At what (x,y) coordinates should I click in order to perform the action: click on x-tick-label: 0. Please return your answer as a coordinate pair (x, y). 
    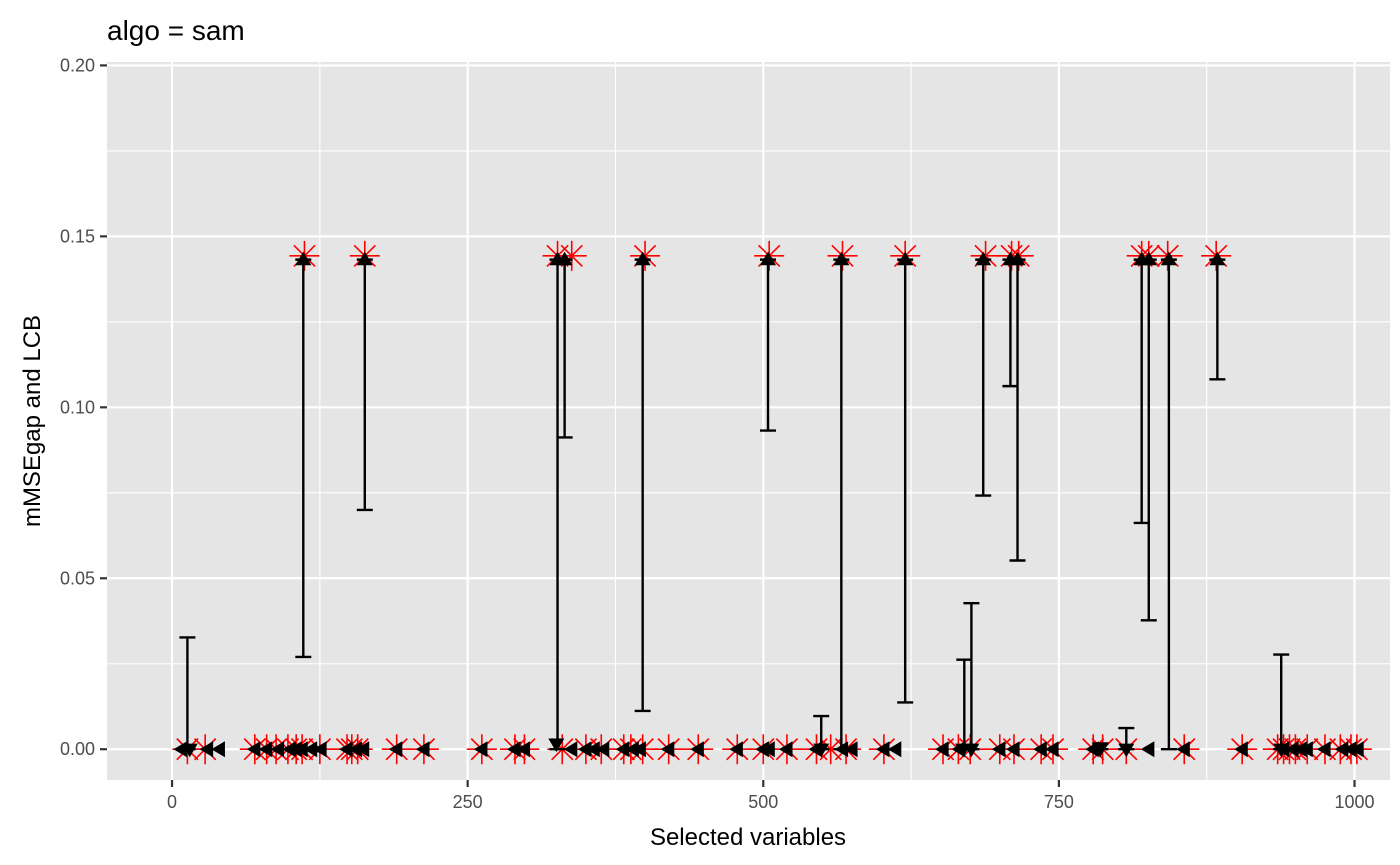
    Looking at the image, I should click on (172, 802).